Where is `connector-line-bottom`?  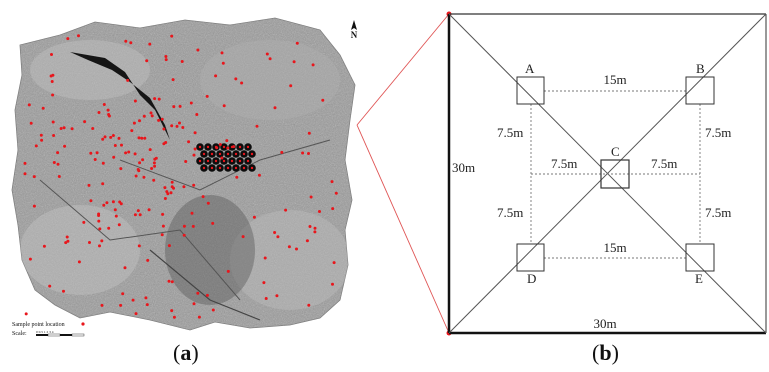 connector-line-bottom is located at coordinates (403, 229).